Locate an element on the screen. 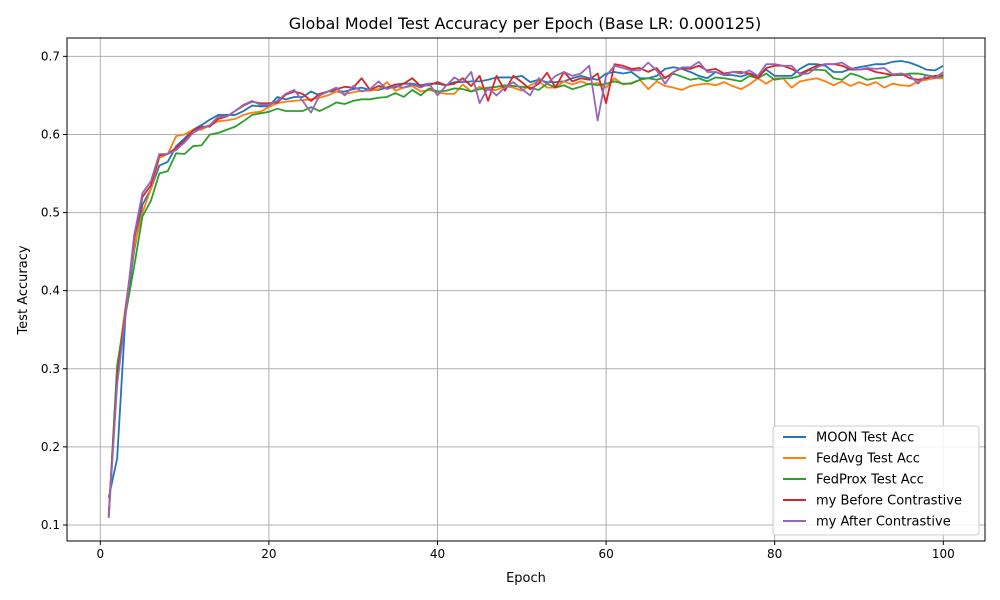 The height and width of the screenshot is (600, 1000). y-axis-ticks: 0.1 0.2 0.3 0.4 0.5 0.6 0.7 is located at coordinates (54, 290).